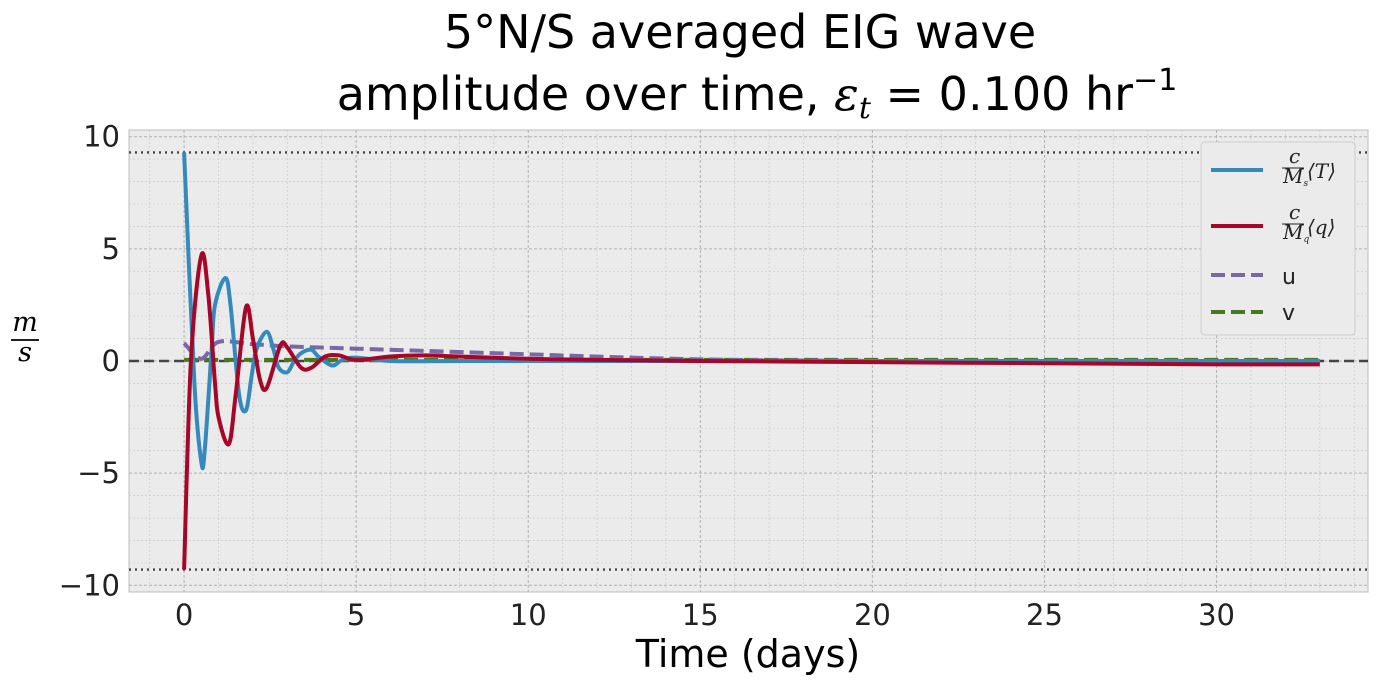 The height and width of the screenshot is (685, 1377). I want to click on chart-title-line2: amplitude over time, εt = 0.100 hr−1, so click(757, 94).